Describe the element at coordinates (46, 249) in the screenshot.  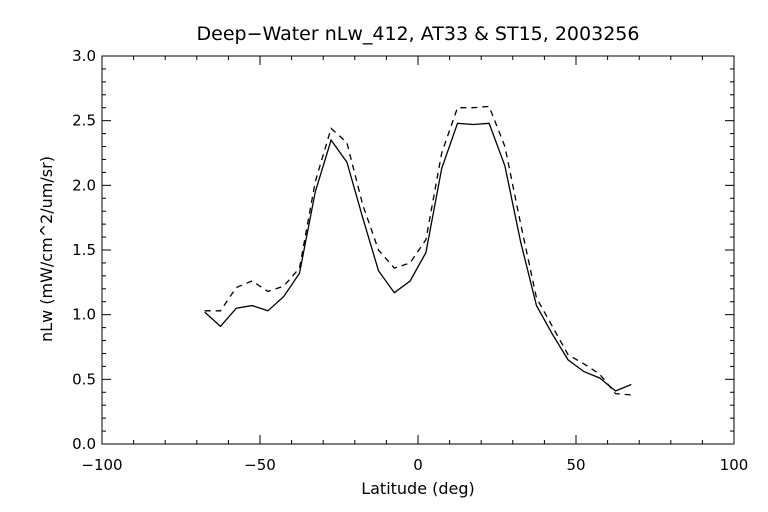
I see `y-axis-label: nLw (mW/cm^2/um/sr)` at that location.